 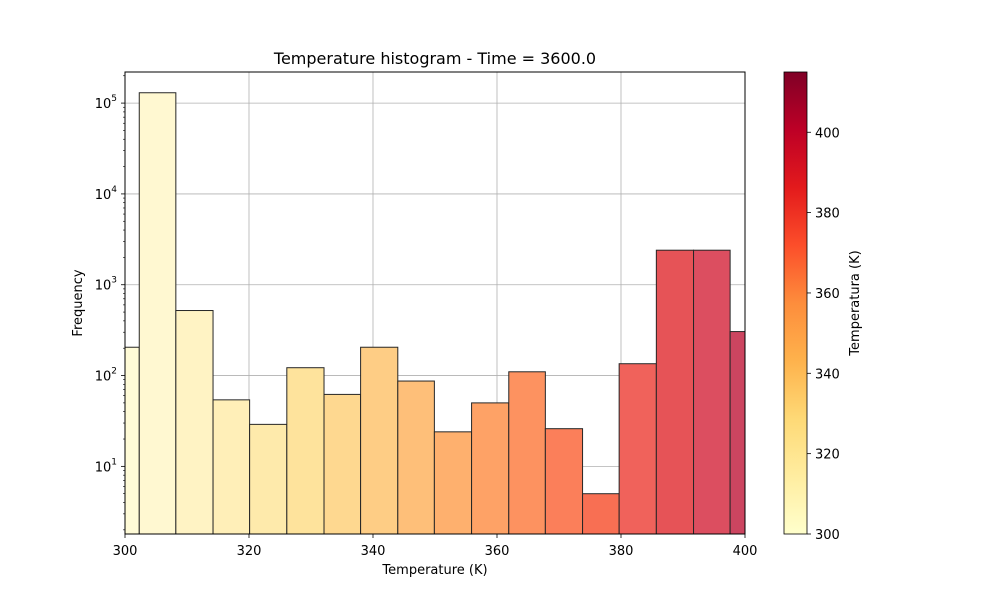 What do you see at coordinates (855, 303) in the screenshot?
I see `colorbar-label: Temperatura (K)` at bounding box center [855, 303].